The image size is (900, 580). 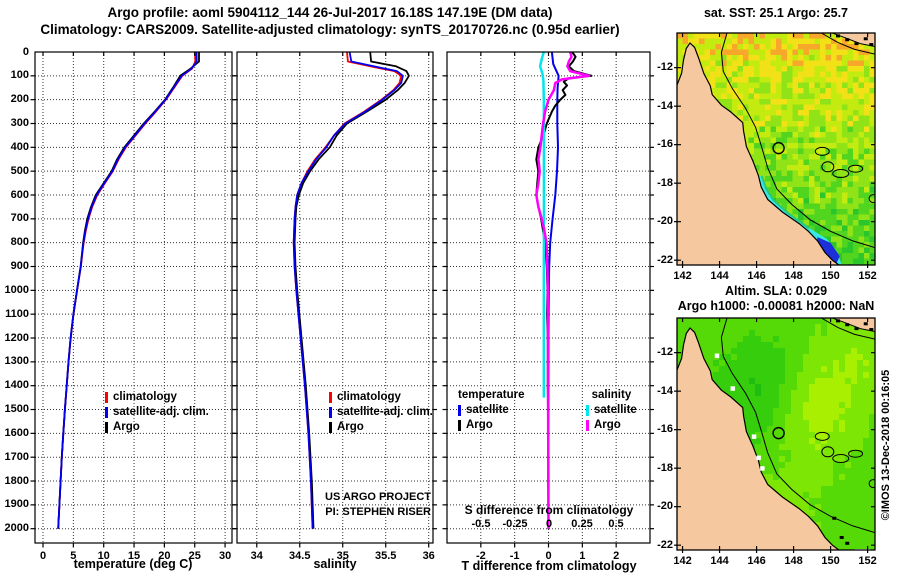 What do you see at coordinates (428, 556) in the screenshot?
I see `tick-label: 36` at bounding box center [428, 556].